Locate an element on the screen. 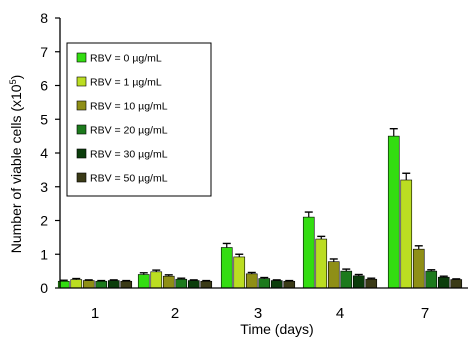  legend-label: RBV = 50 µg/mL is located at coordinates (129, 179).